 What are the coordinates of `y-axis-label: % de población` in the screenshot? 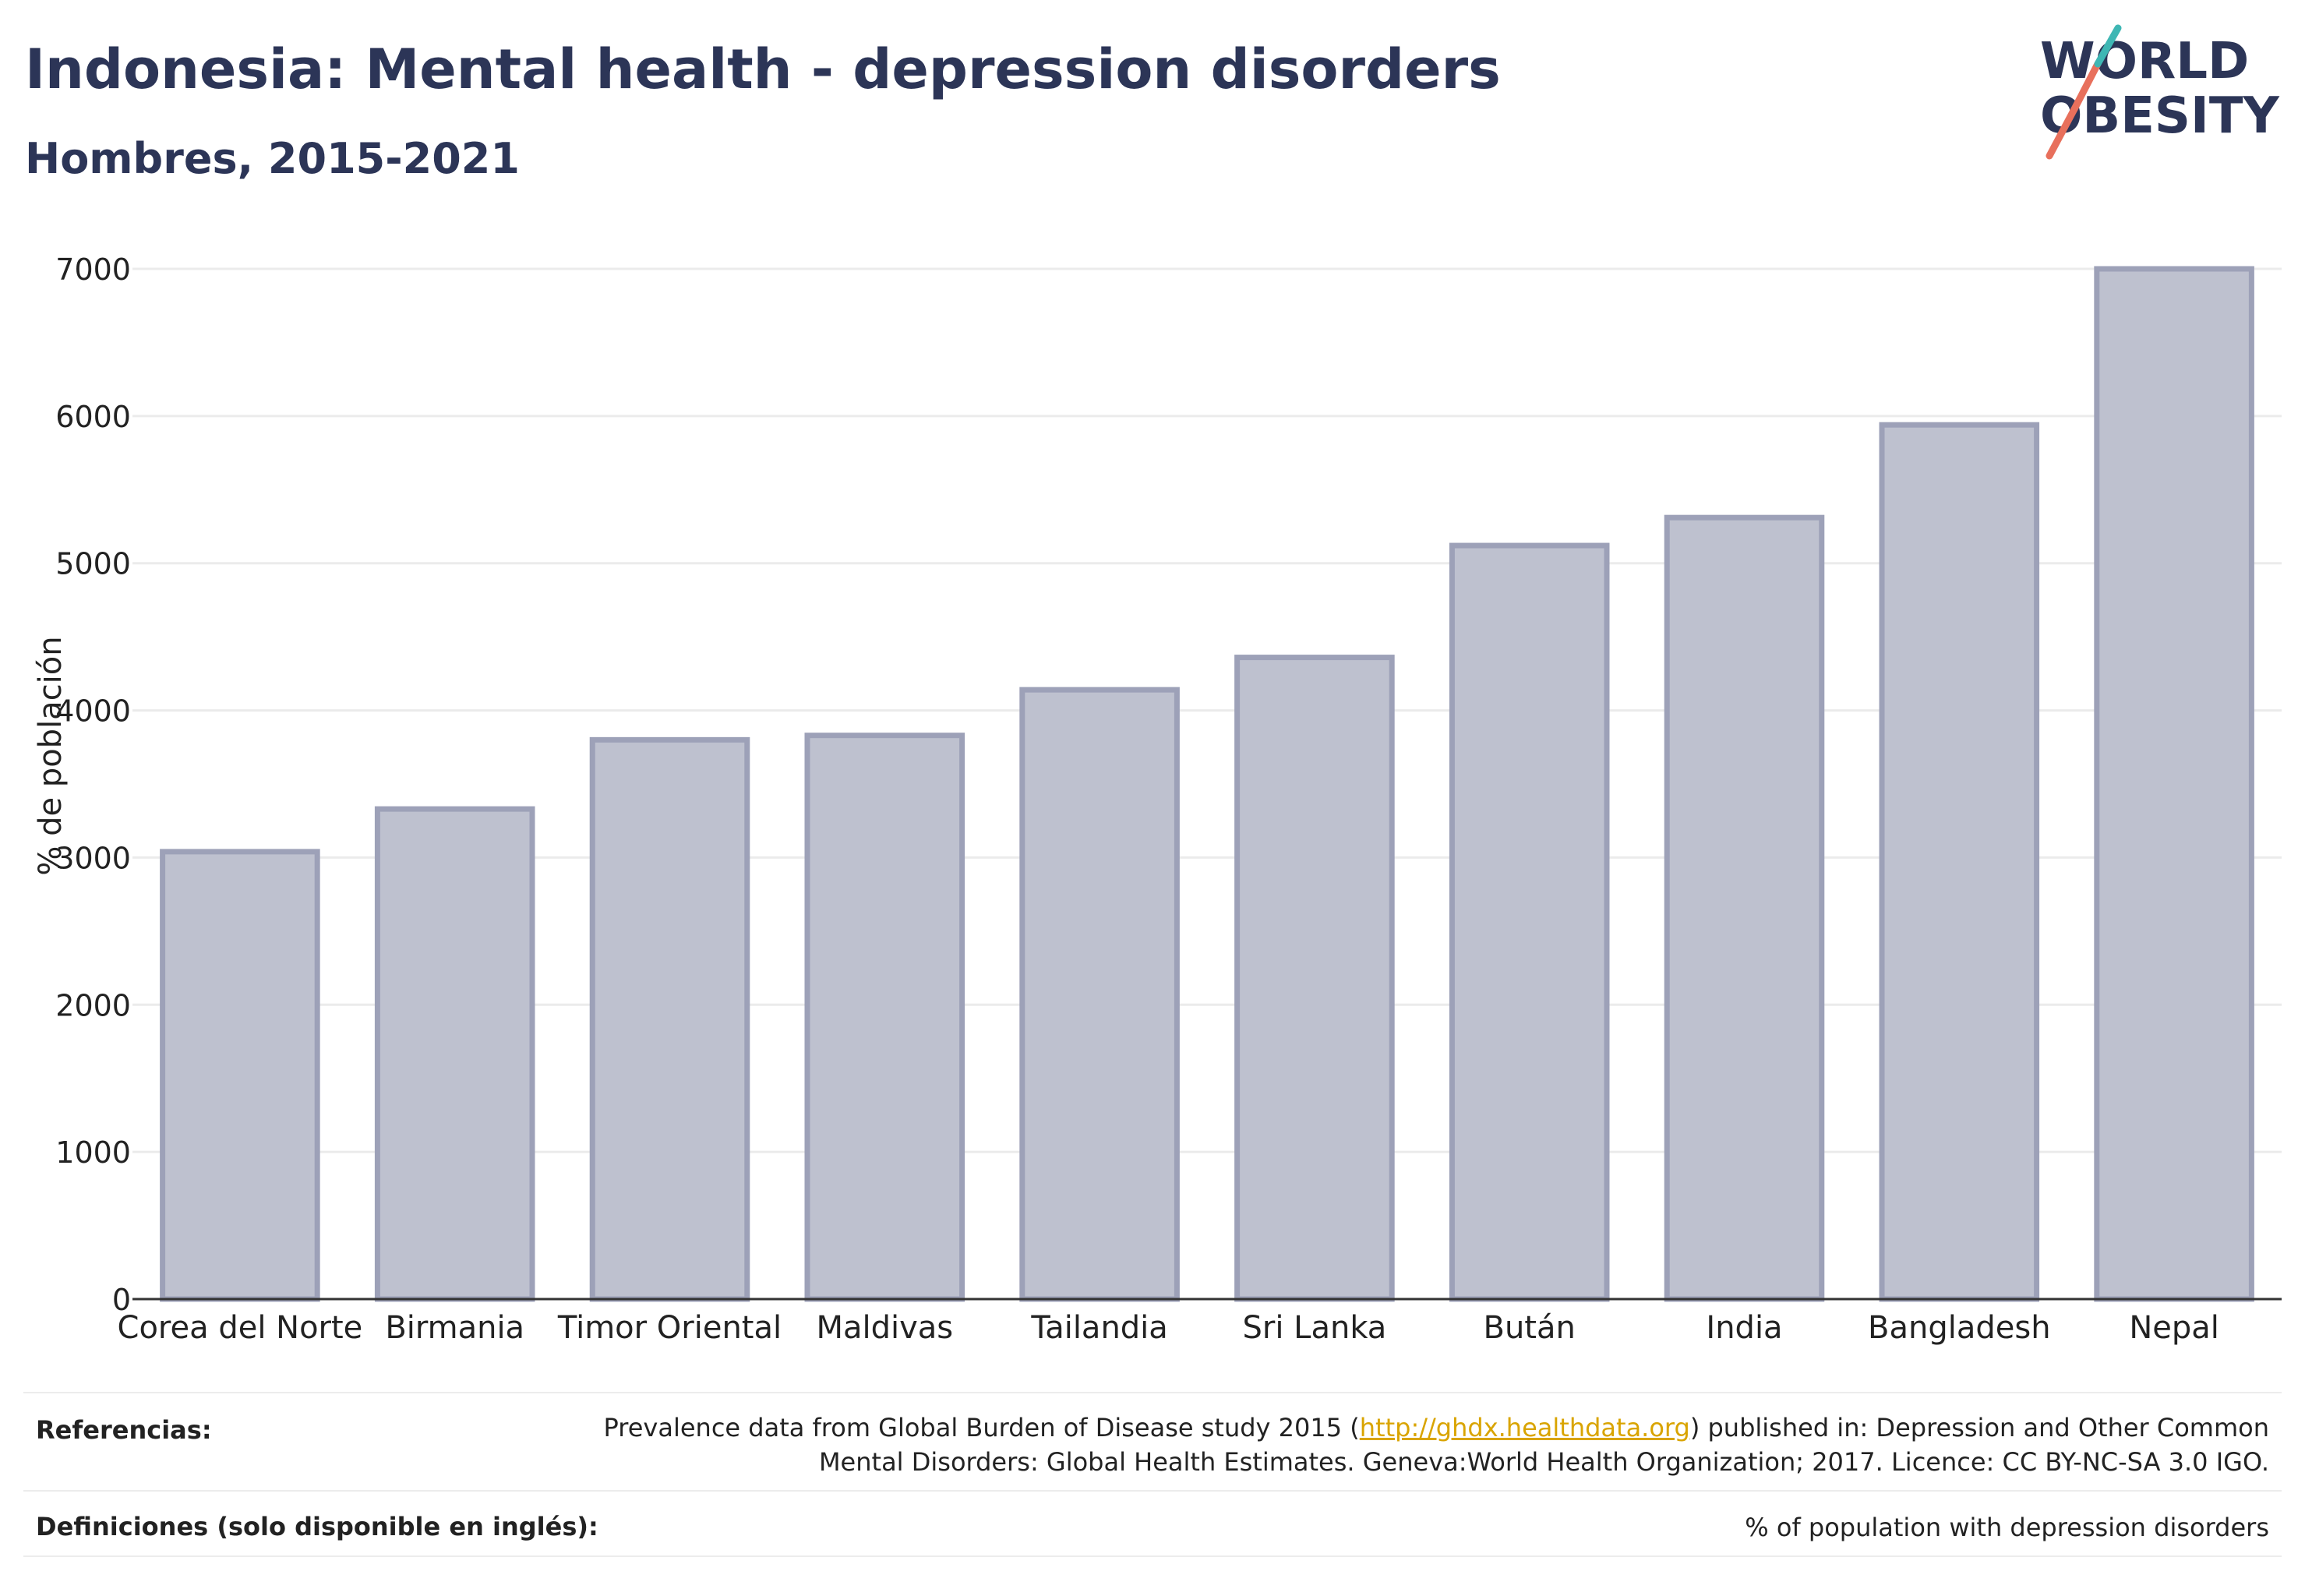 It's located at (51, 755).